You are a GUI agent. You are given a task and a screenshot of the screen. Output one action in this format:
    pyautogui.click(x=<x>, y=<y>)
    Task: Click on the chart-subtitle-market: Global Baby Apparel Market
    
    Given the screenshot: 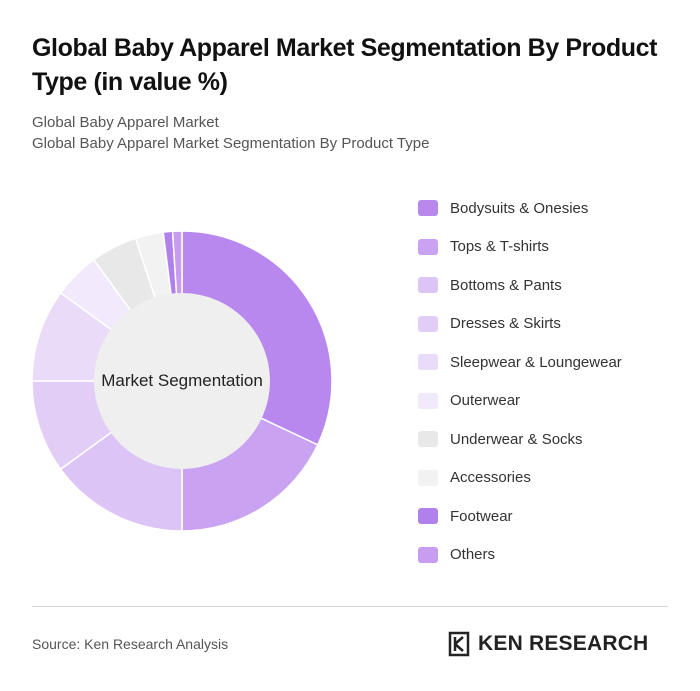 What is the action you would take?
    pyautogui.click(x=125, y=122)
    